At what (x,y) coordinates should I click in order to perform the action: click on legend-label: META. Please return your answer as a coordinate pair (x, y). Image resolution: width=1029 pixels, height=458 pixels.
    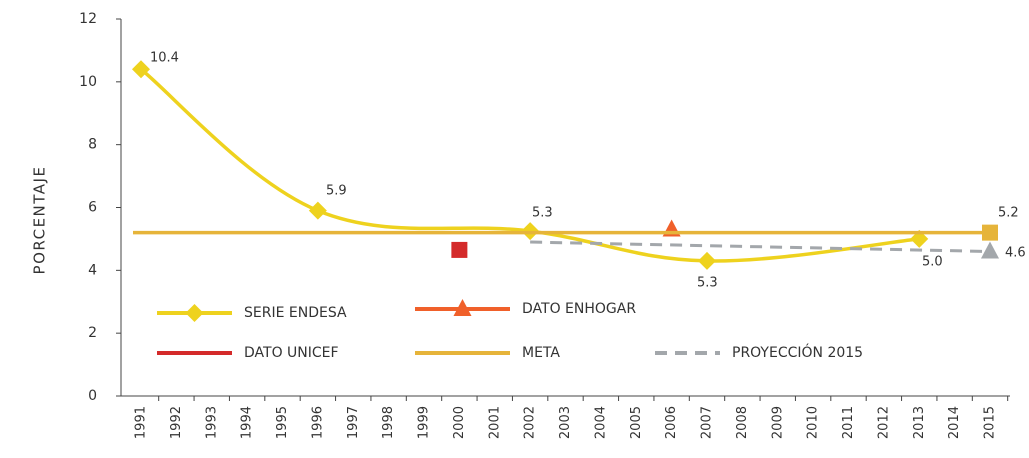
    Looking at the image, I should click on (541, 353).